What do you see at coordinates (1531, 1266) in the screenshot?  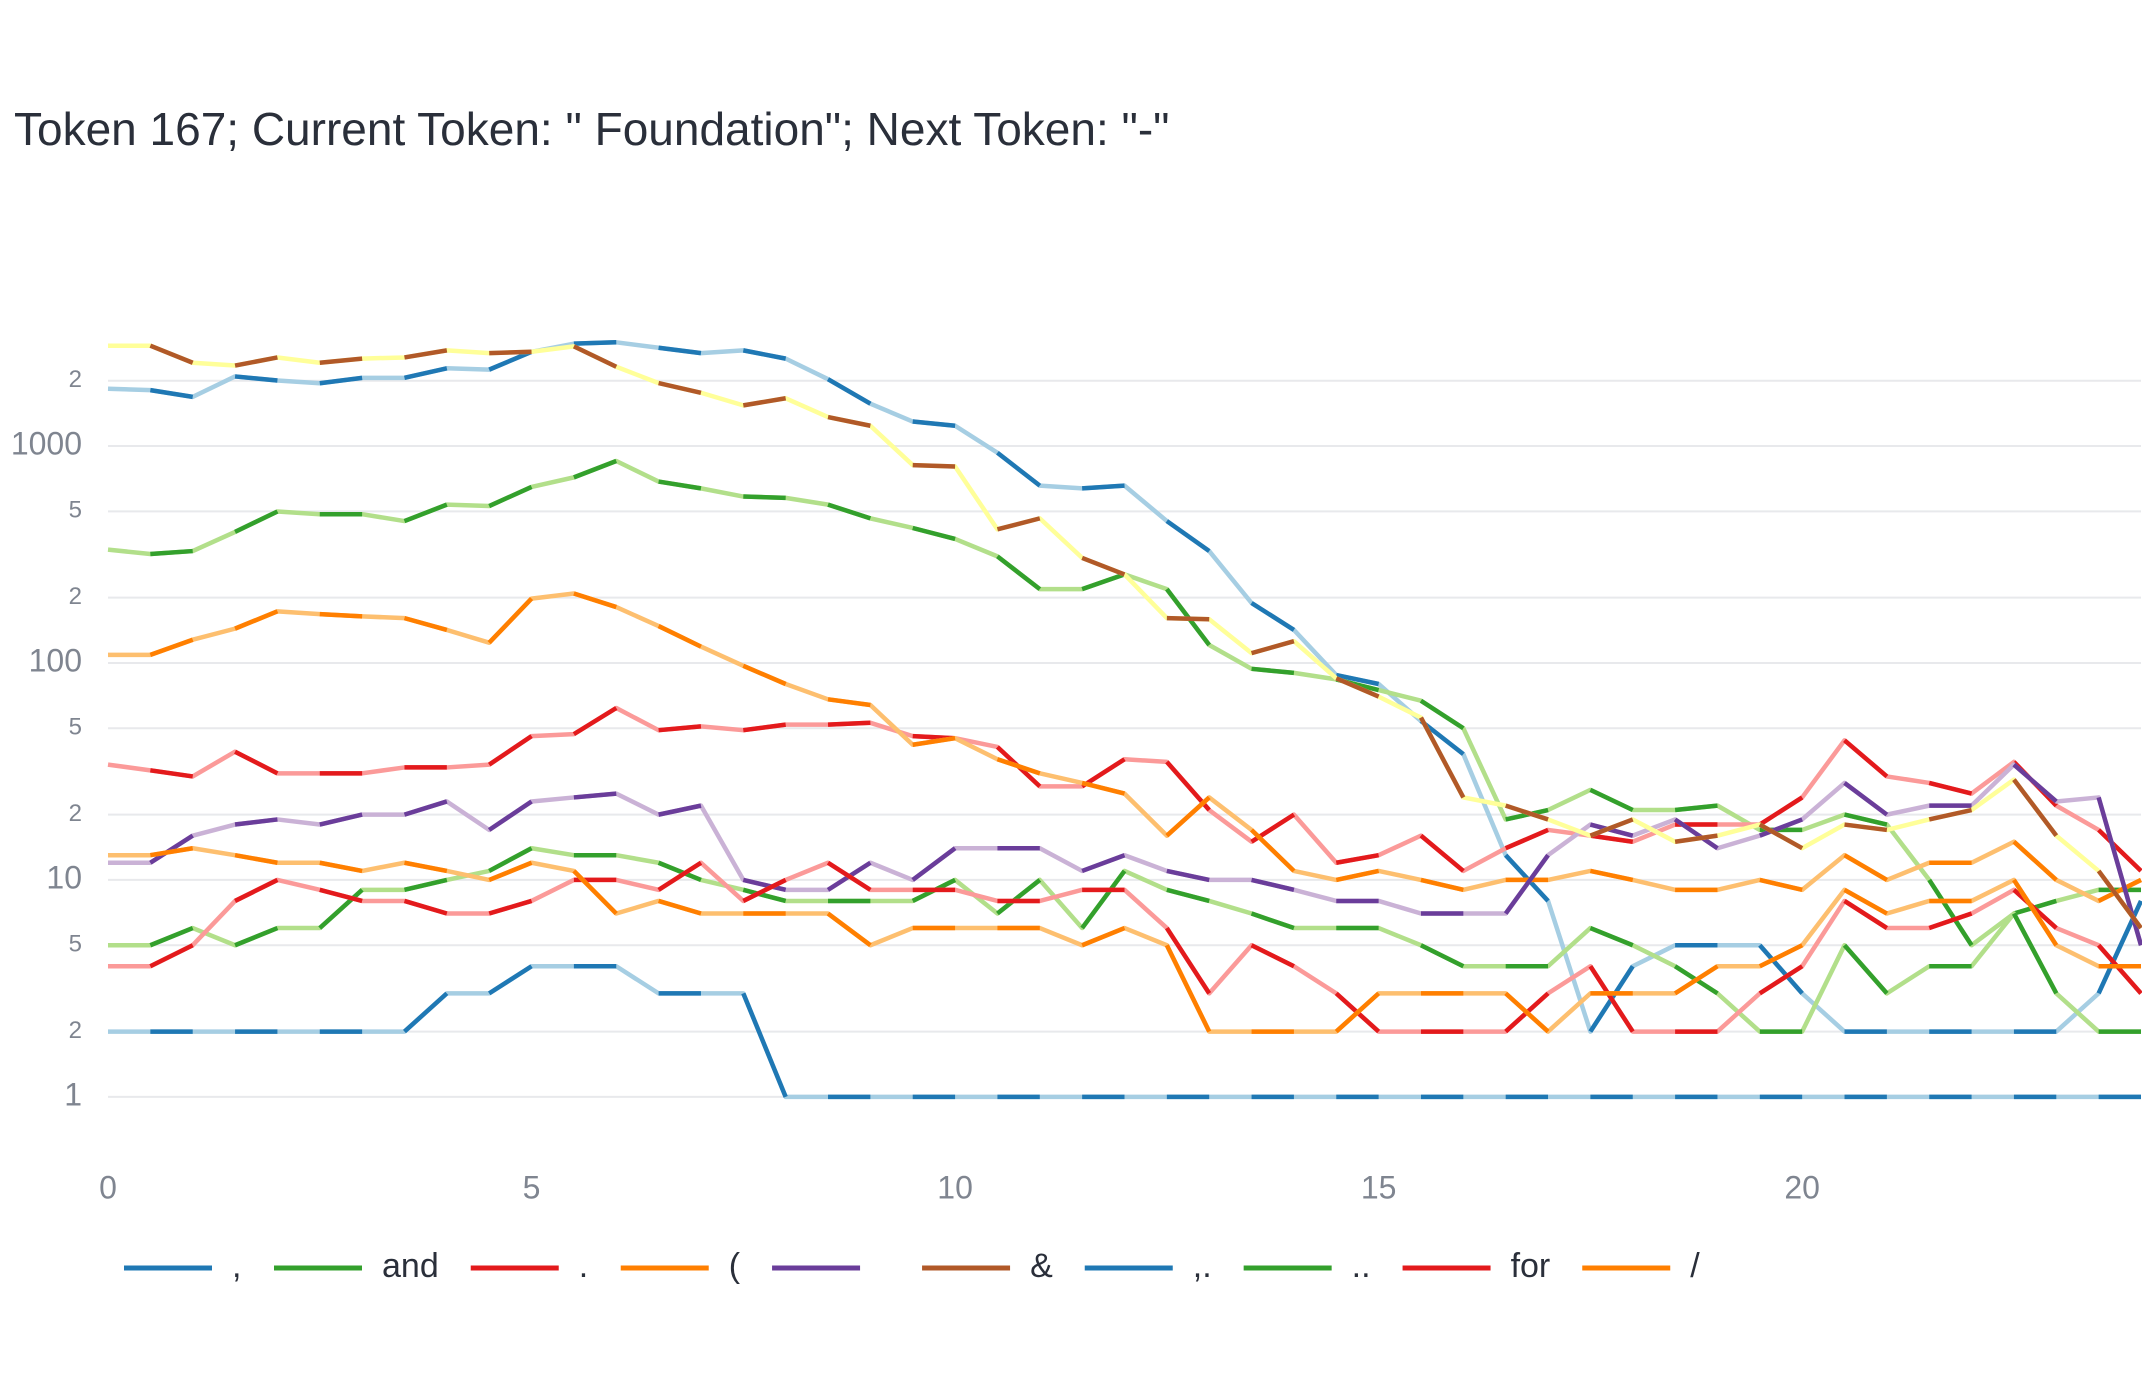 I see `legend-label: for` at bounding box center [1531, 1266].